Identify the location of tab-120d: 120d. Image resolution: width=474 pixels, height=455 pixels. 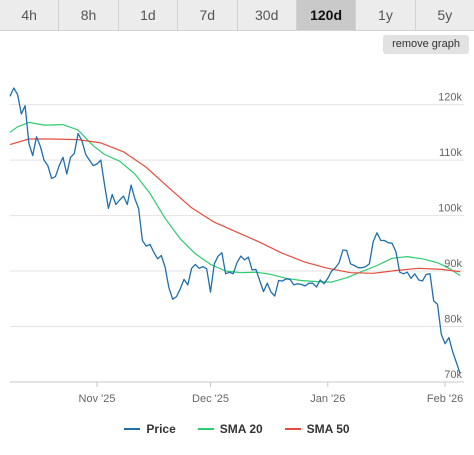
(326, 15).